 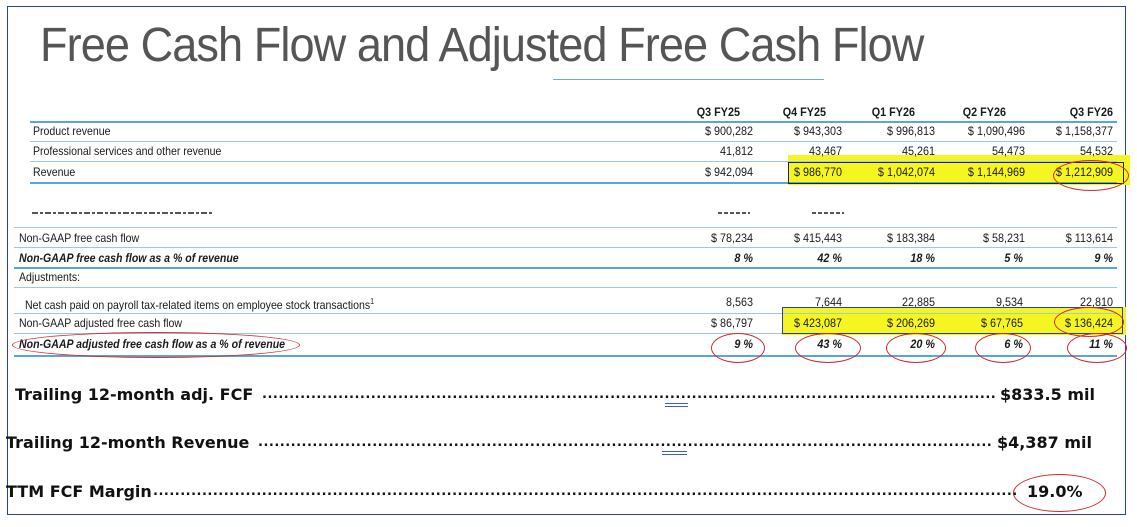 What do you see at coordinates (100, 323) in the screenshot?
I see `row-label: Non-GAAP adjusted free cash flow` at bounding box center [100, 323].